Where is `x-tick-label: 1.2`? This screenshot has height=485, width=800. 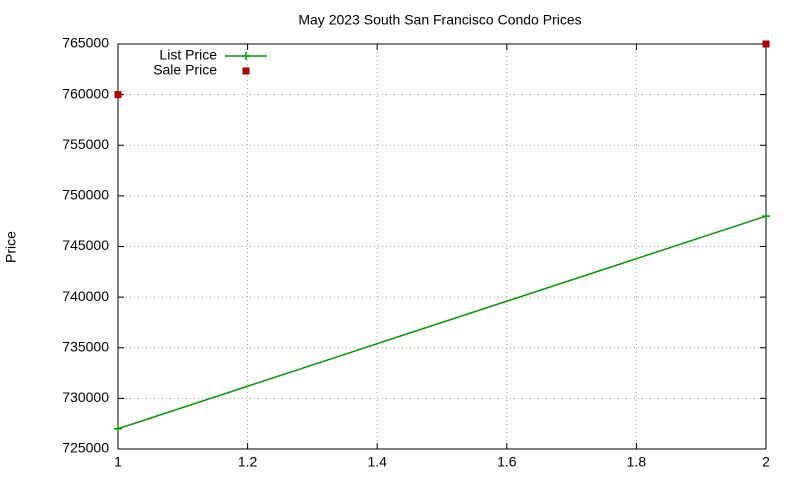 x-tick-label: 1.2 is located at coordinates (248, 462).